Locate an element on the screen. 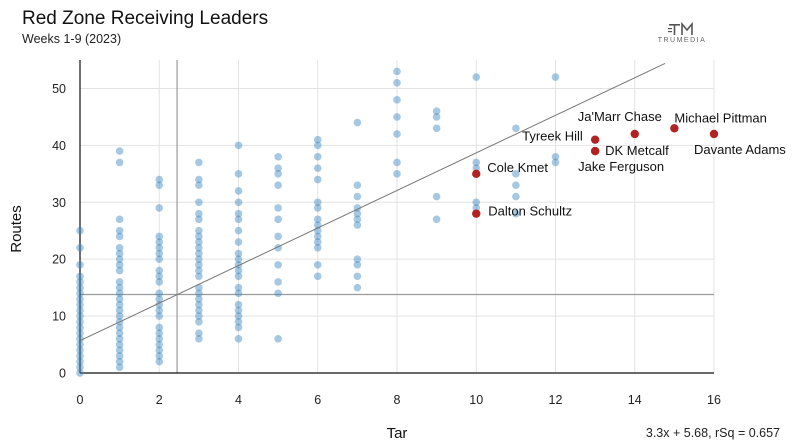 This screenshot has height=447, width=796. y-tick-label: 50 is located at coordinates (59, 89).